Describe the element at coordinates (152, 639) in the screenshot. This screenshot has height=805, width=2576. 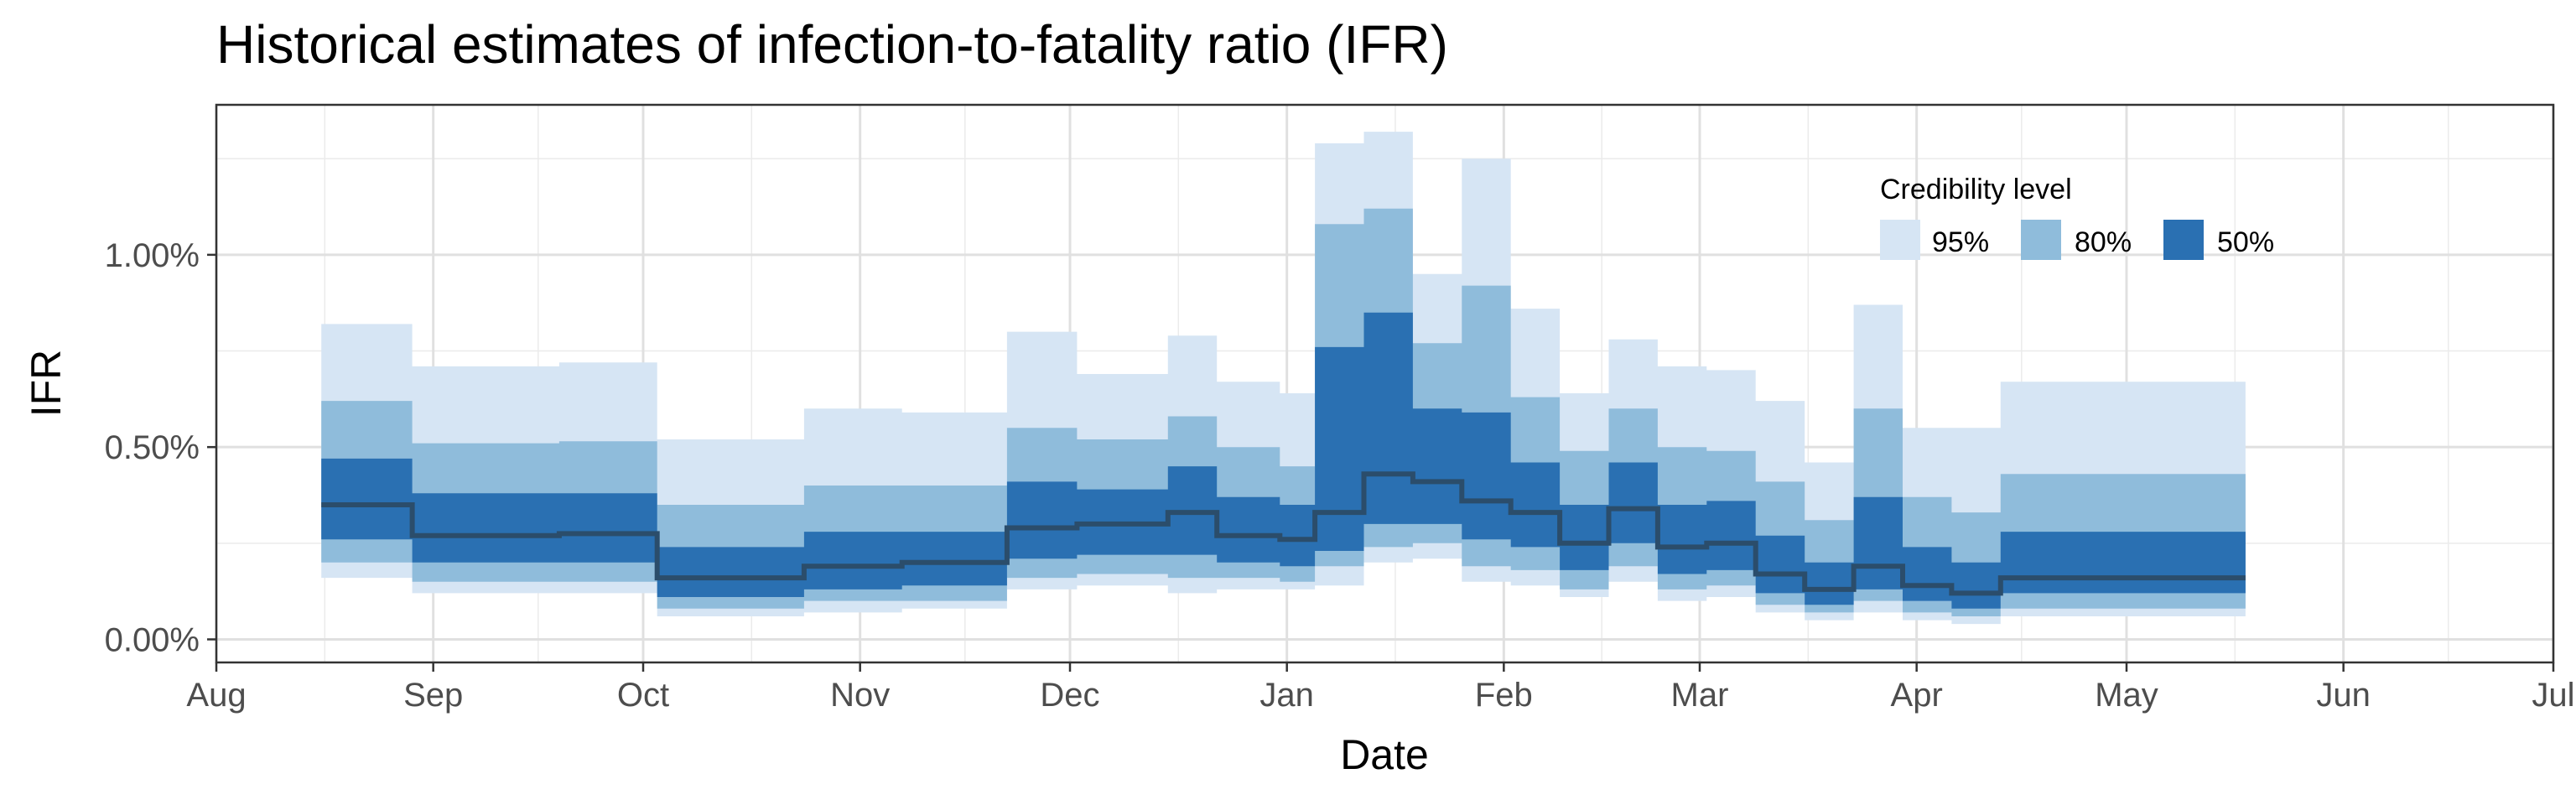
I see `y-tick-label: 0.00%` at that location.